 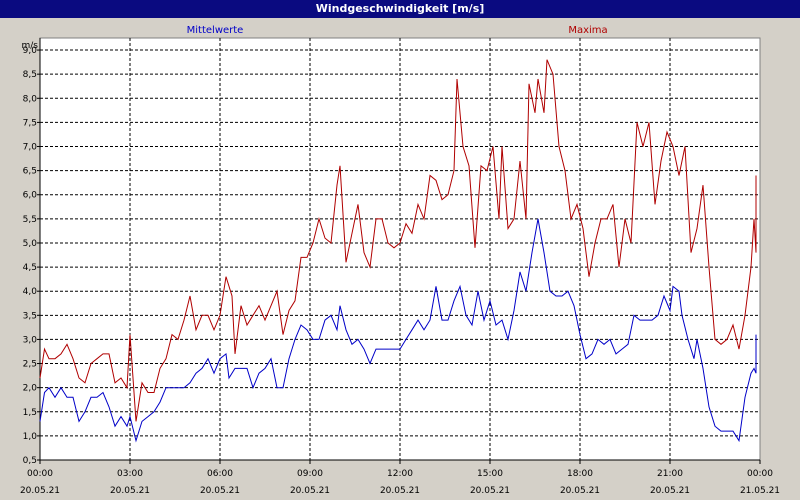 What do you see at coordinates (30, 413) in the screenshot?
I see `y-tick-label: 1,5` at bounding box center [30, 413].